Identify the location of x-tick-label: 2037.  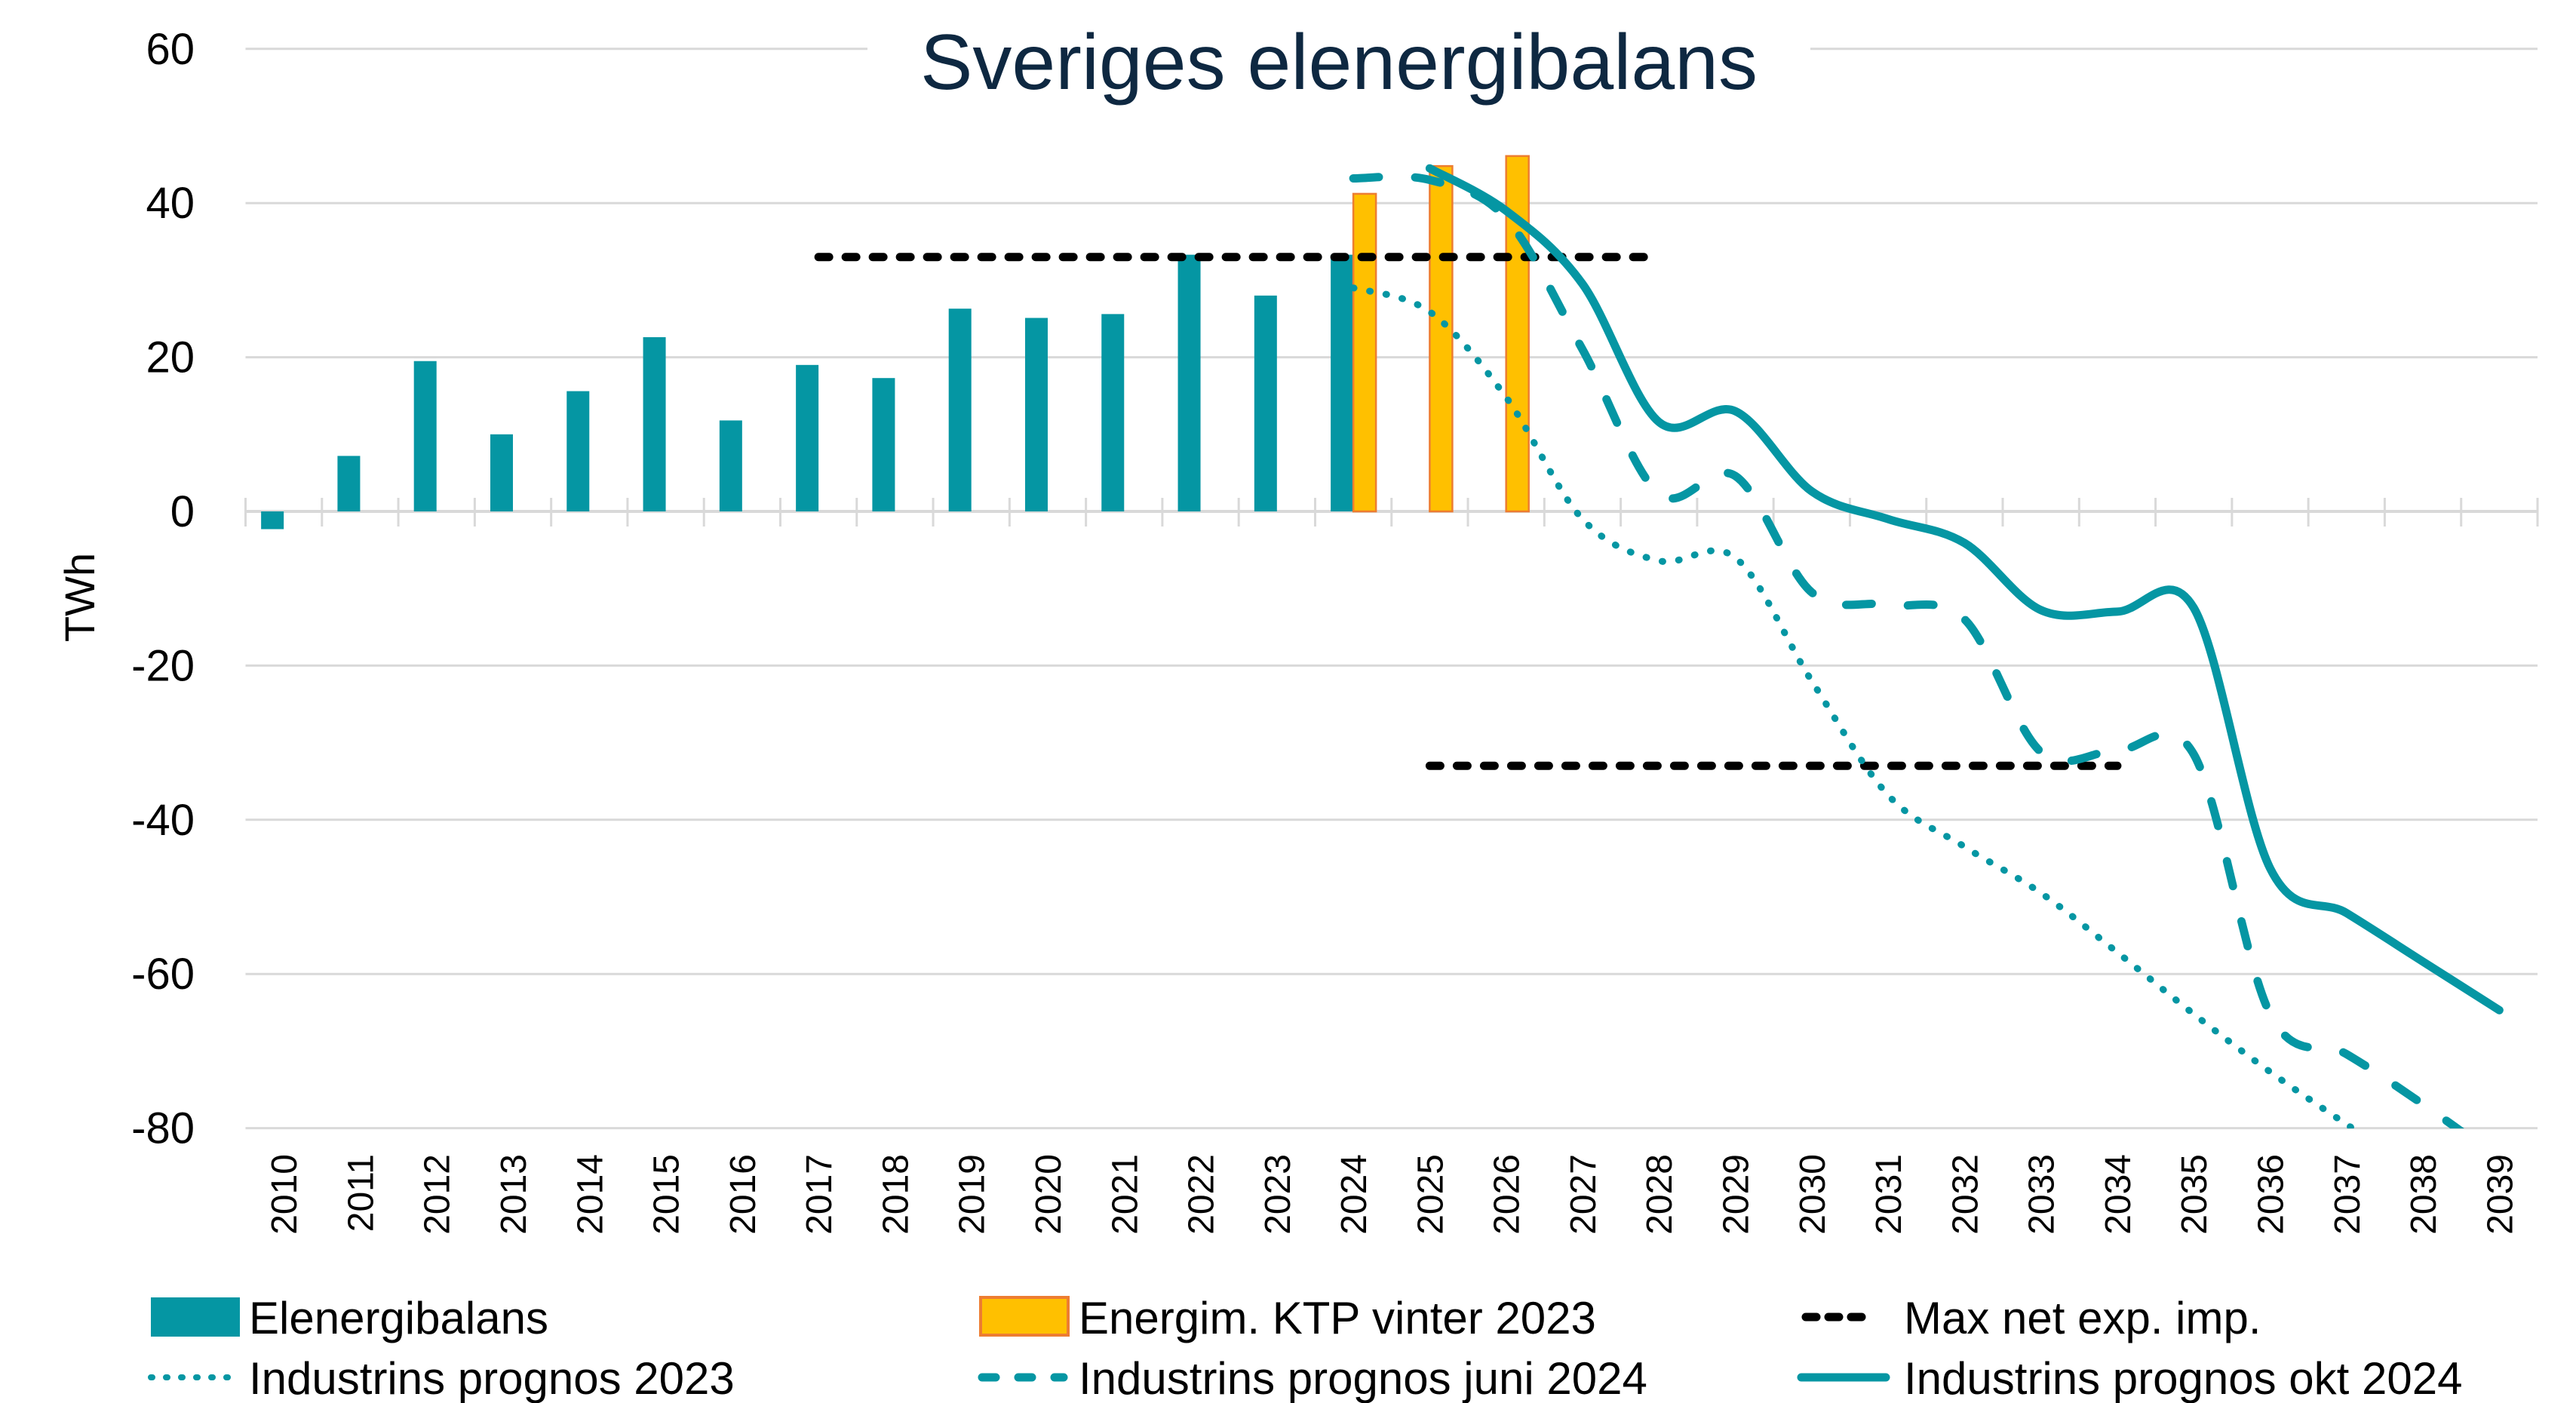
(2348, 1194).